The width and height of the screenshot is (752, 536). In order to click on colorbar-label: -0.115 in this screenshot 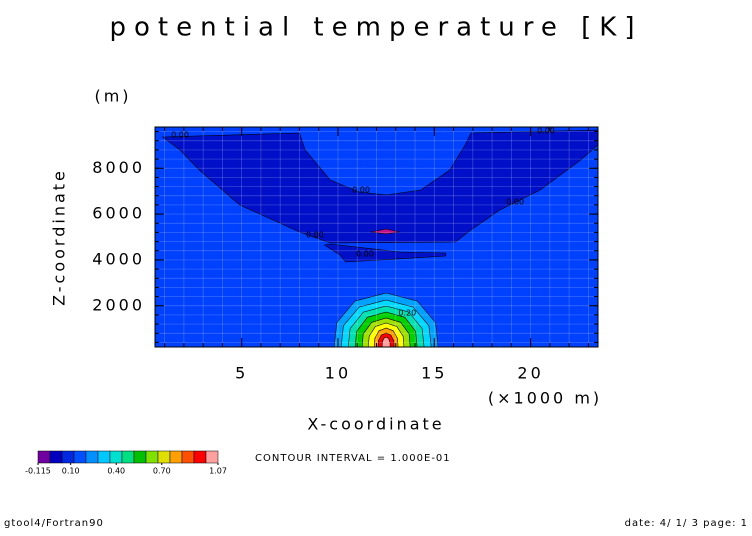, I will do `click(38, 471)`.